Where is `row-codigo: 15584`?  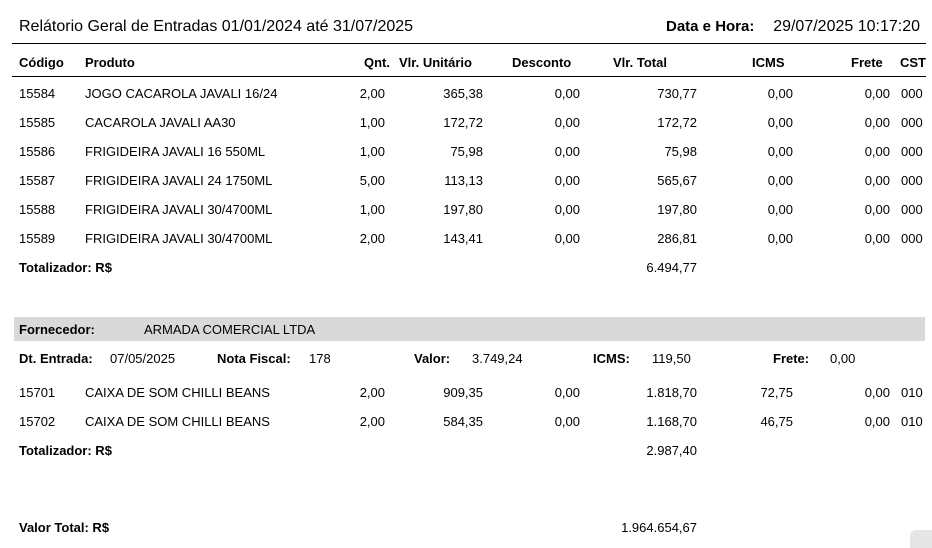
row-codigo: 15584 is located at coordinates (37, 93).